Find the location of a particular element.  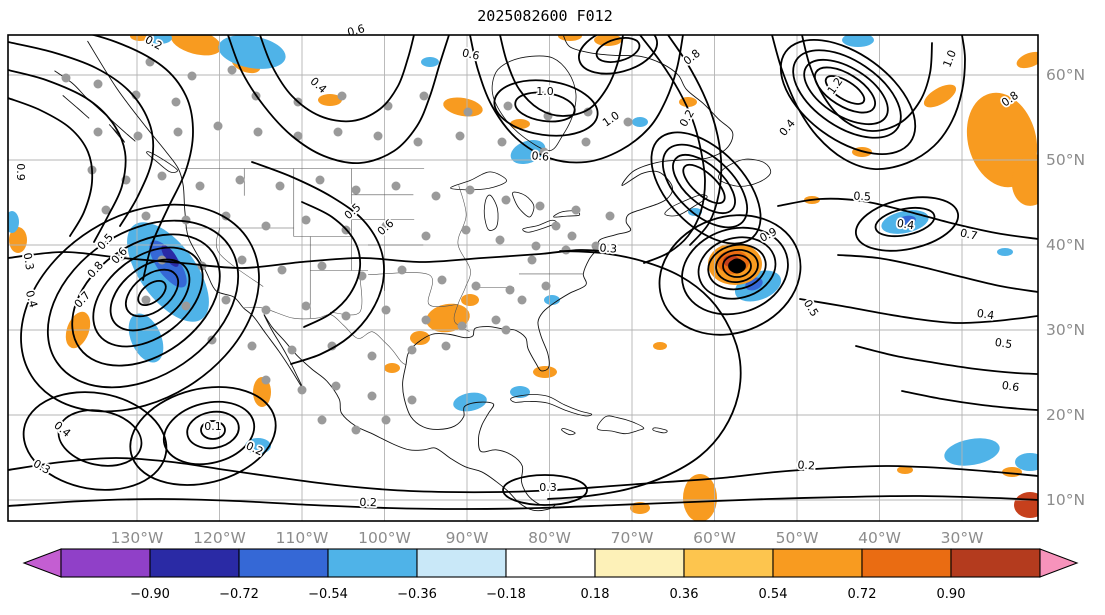

colorbar-tick-label: 0.72 is located at coordinates (862, 594).